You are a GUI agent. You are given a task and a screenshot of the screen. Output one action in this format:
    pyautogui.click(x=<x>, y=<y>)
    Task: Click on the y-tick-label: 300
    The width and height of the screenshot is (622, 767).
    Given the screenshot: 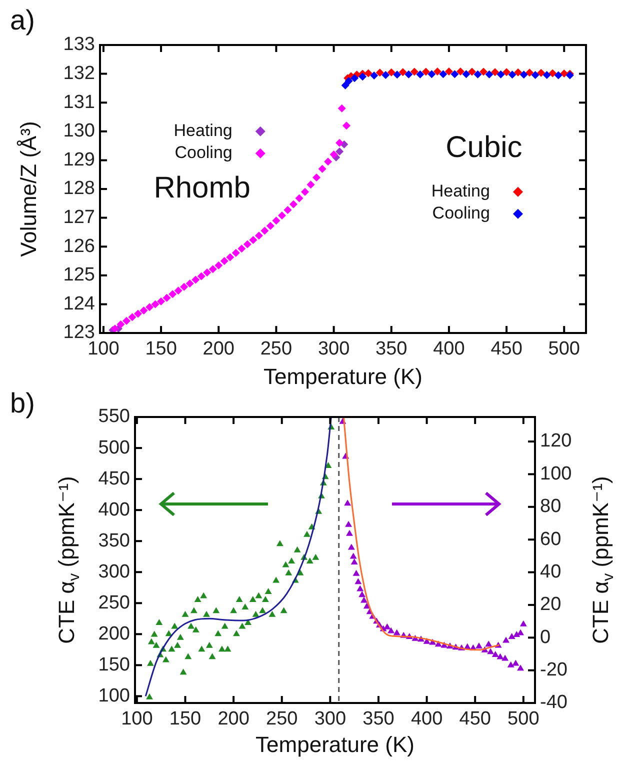 What is the action you would take?
    pyautogui.click(x=114, y=571)
    